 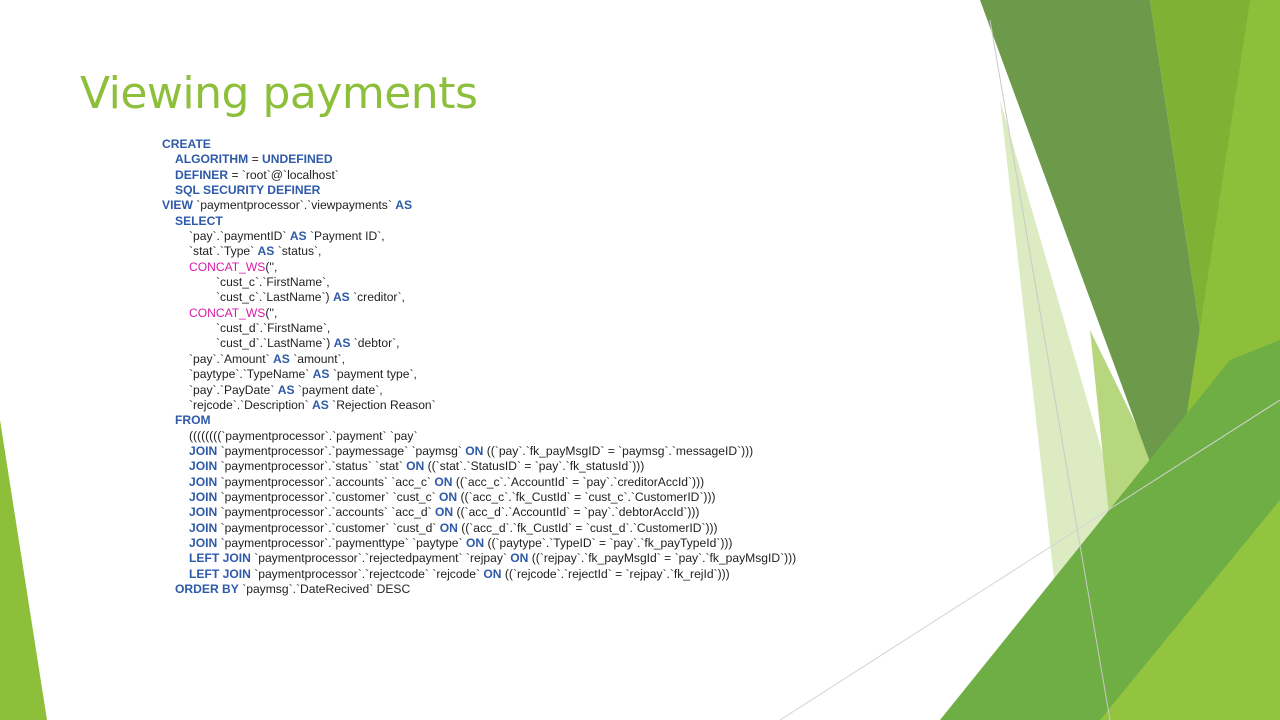 What do you see at coordinates (273, 282) in the screenshot?
I see `sql-text: `cust_c`.`FirstName`,` at bounding box center [273, 282].